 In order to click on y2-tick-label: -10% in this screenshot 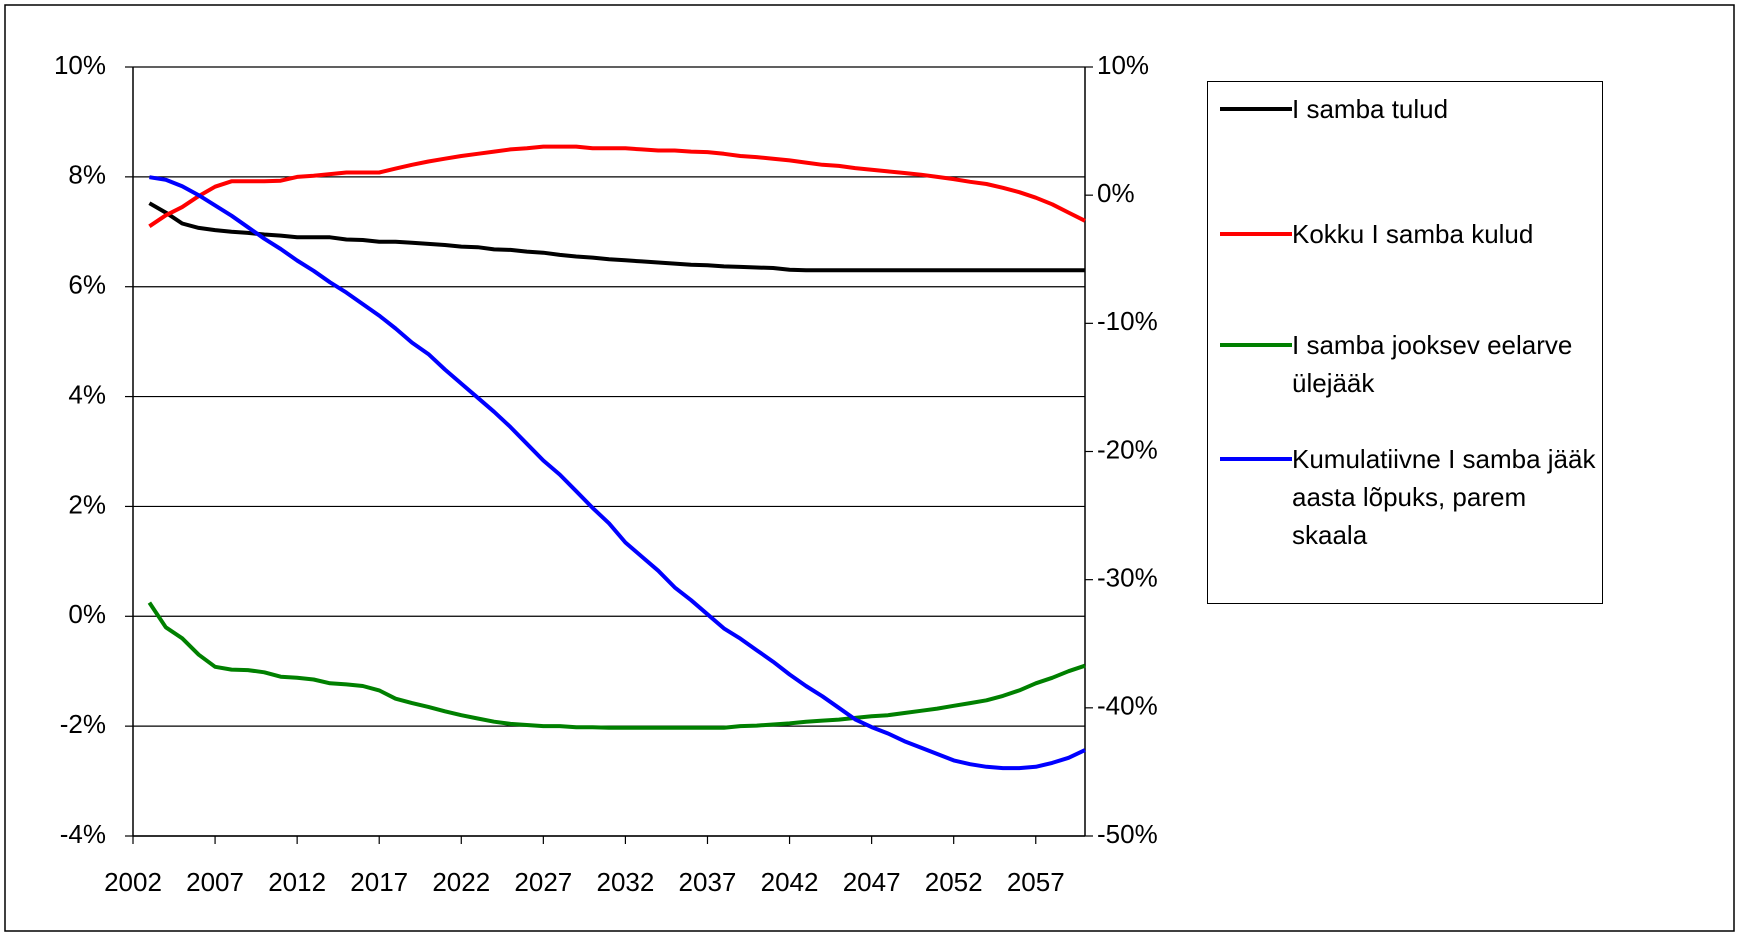, I will do `click(1127, 321)`.